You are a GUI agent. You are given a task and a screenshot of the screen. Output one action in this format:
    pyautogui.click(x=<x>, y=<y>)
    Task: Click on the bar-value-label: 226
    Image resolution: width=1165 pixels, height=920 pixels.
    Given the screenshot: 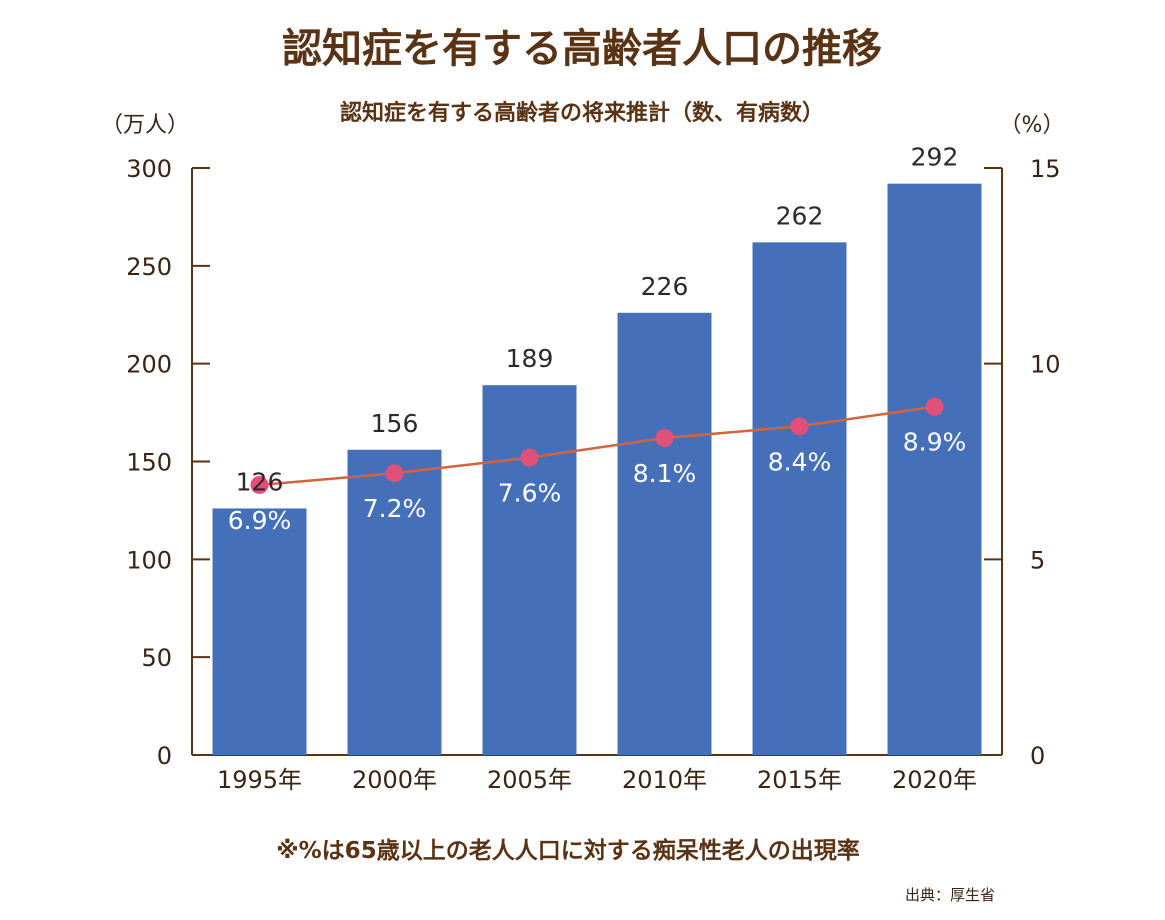 What is the action you would take?
    pyautogui.click(x=665, y=286)
    